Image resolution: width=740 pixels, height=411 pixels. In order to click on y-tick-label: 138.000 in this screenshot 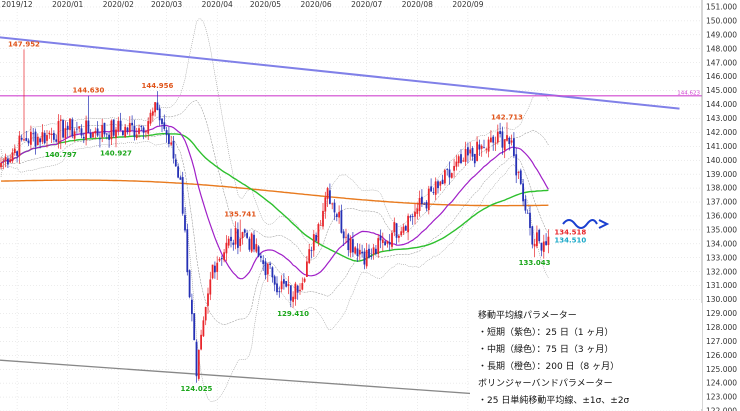, I will do `click(721, 188)`.